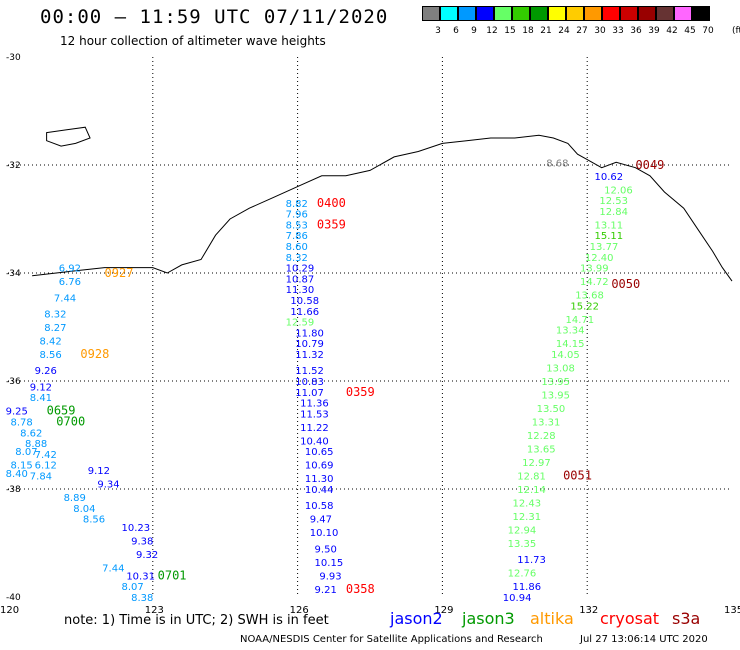 The height and width of the screenshot is (650, 740). What do you see at coordinates (644, 639) in the screenshot?
I see `footer-date: Jul 27 13:06:14 UTC 2020` at bounding box center [644, 639].